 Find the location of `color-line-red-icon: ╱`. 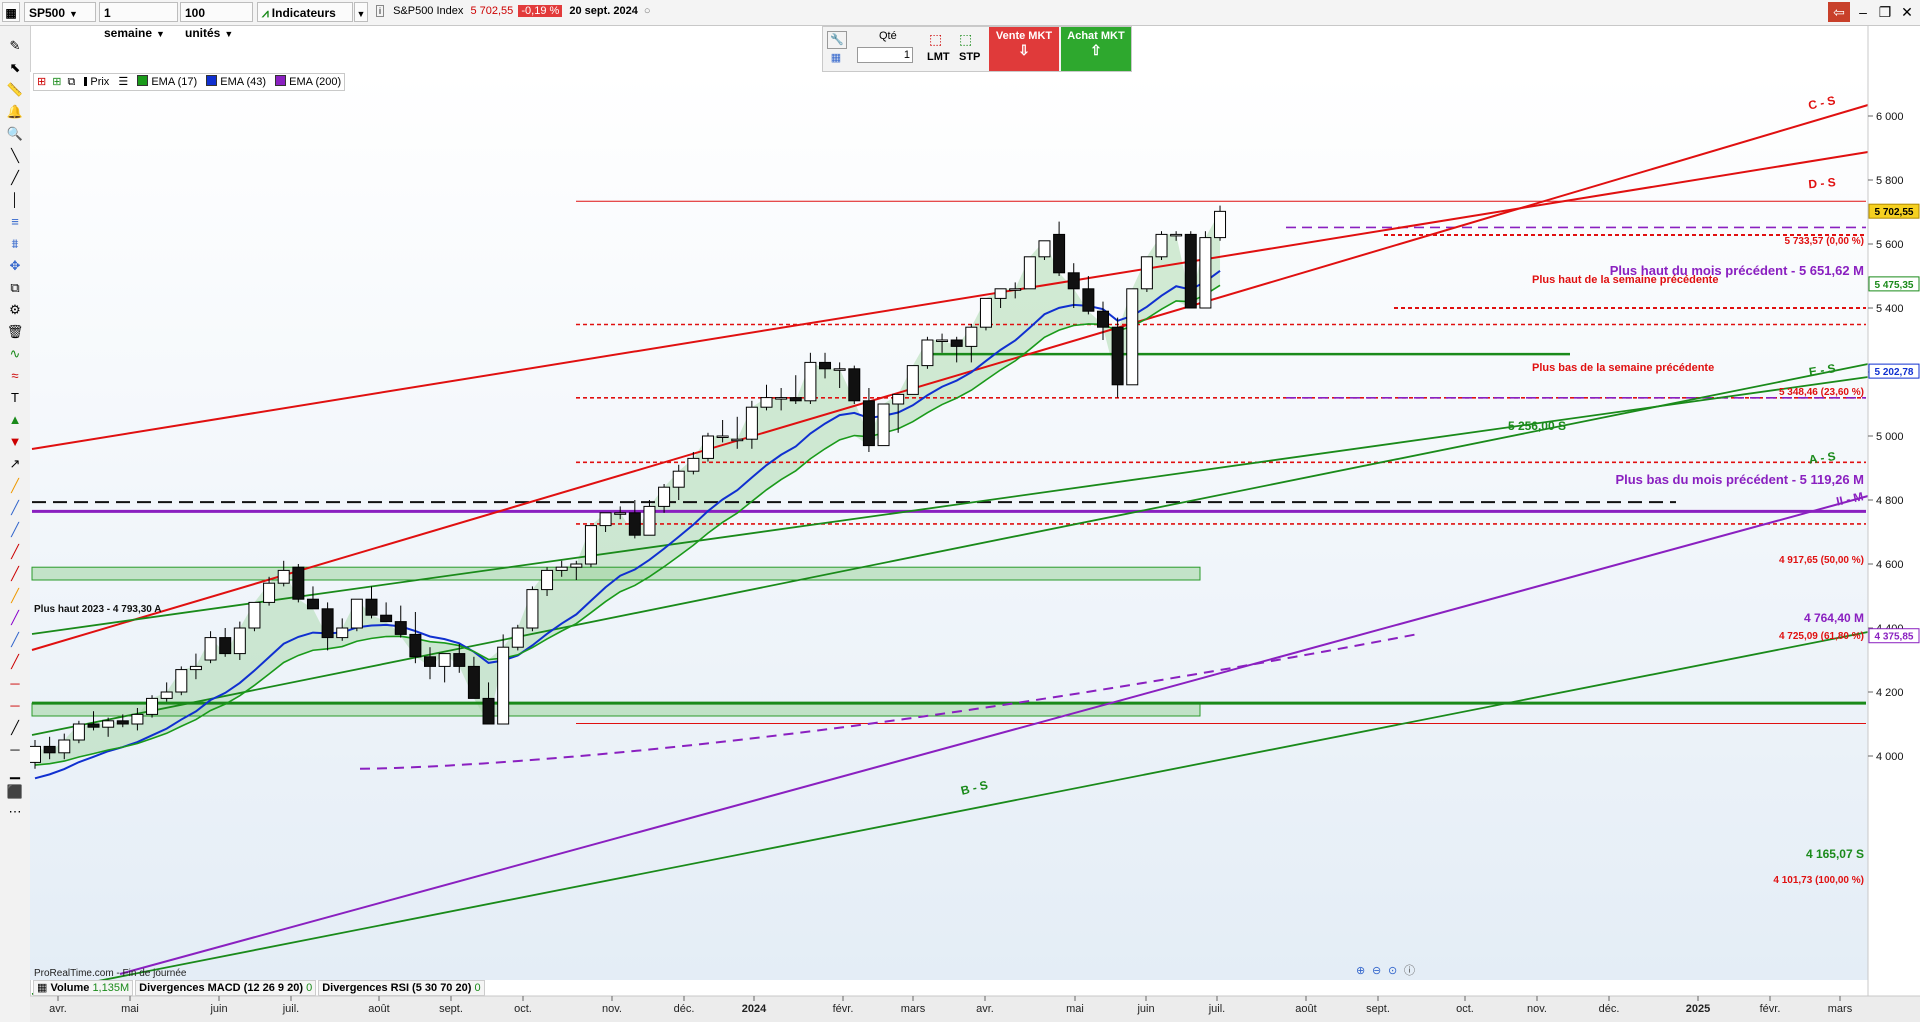

color-line-red-icon: ╱ is located at coordinates (15, 551).